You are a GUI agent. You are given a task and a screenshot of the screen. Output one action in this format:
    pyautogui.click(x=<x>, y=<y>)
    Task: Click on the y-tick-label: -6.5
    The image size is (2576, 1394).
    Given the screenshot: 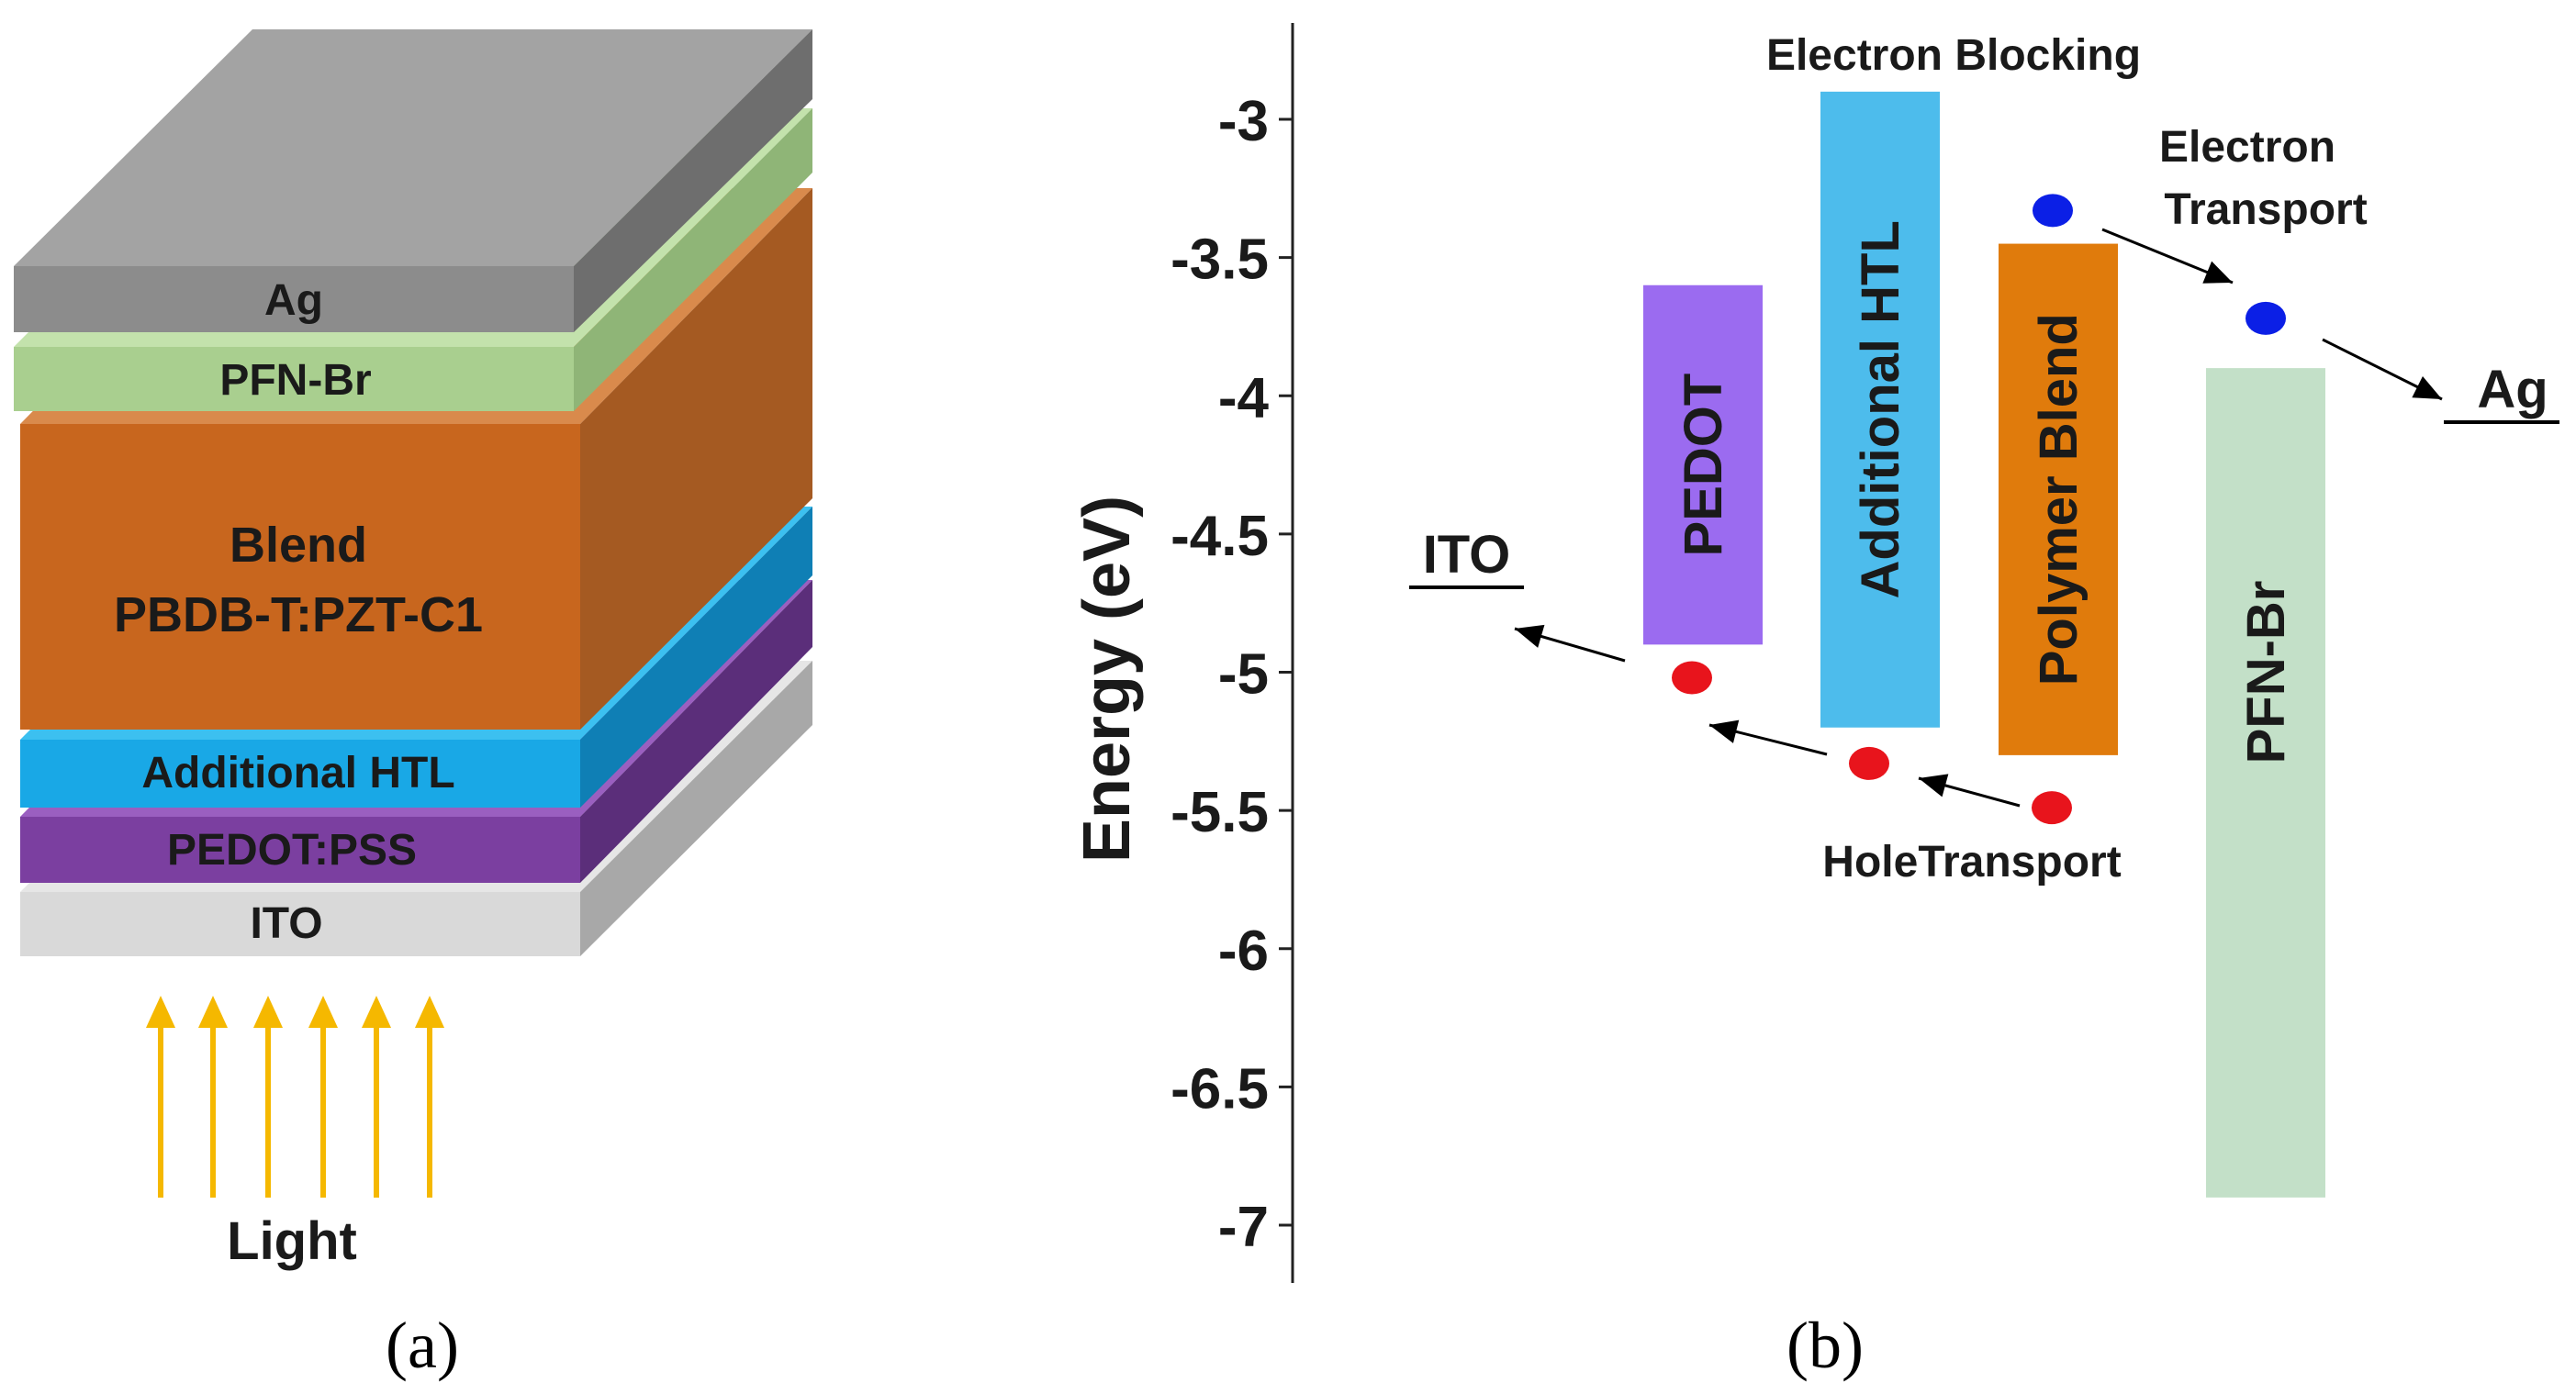 What is the action you would take?
    pyautogui.click(x=1219, y=1089)
    